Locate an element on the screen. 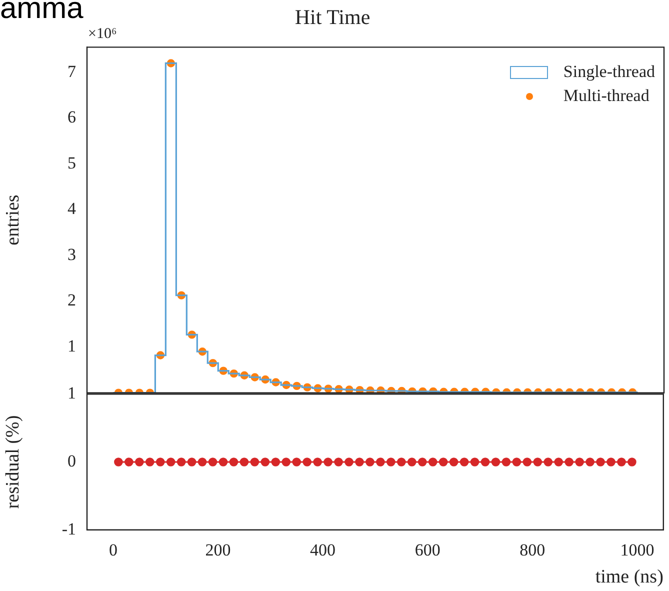 This screenshot has height=591, width=669. chart-title: Hit Time is located at coordinates (332, 17).